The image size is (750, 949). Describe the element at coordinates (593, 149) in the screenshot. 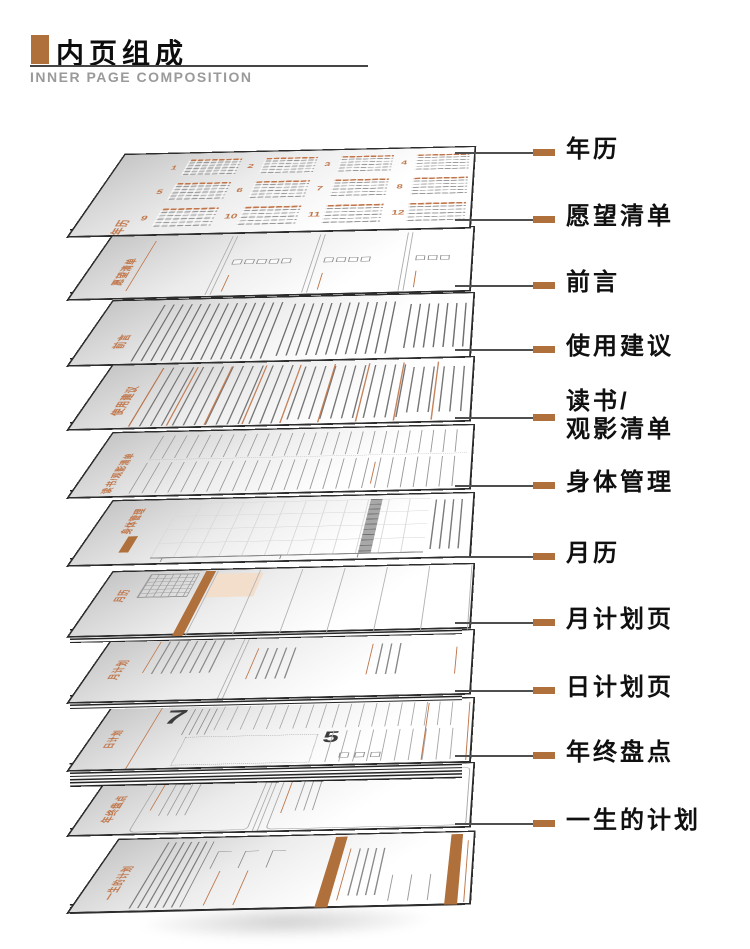

I see `label-annual-calendar: 年历` at that location.